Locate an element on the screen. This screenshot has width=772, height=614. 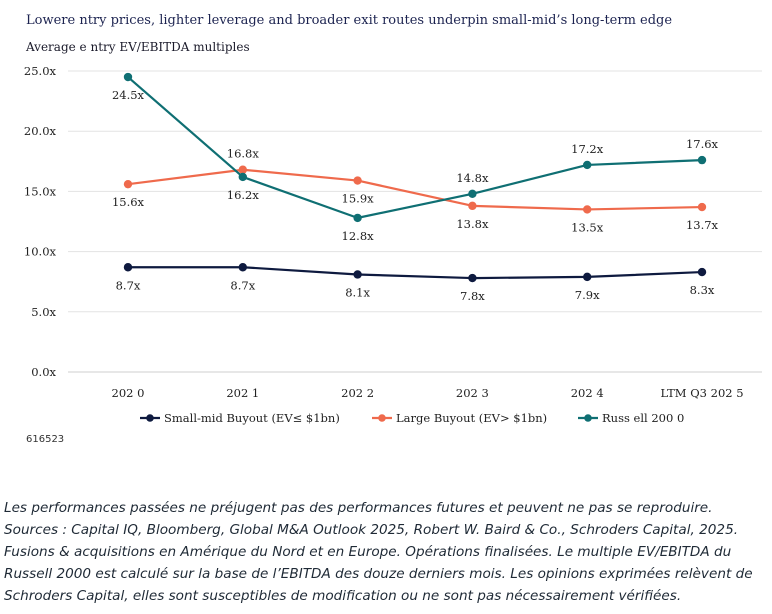
y-tick-label: 10.0x is located at coordinates (40, 252).